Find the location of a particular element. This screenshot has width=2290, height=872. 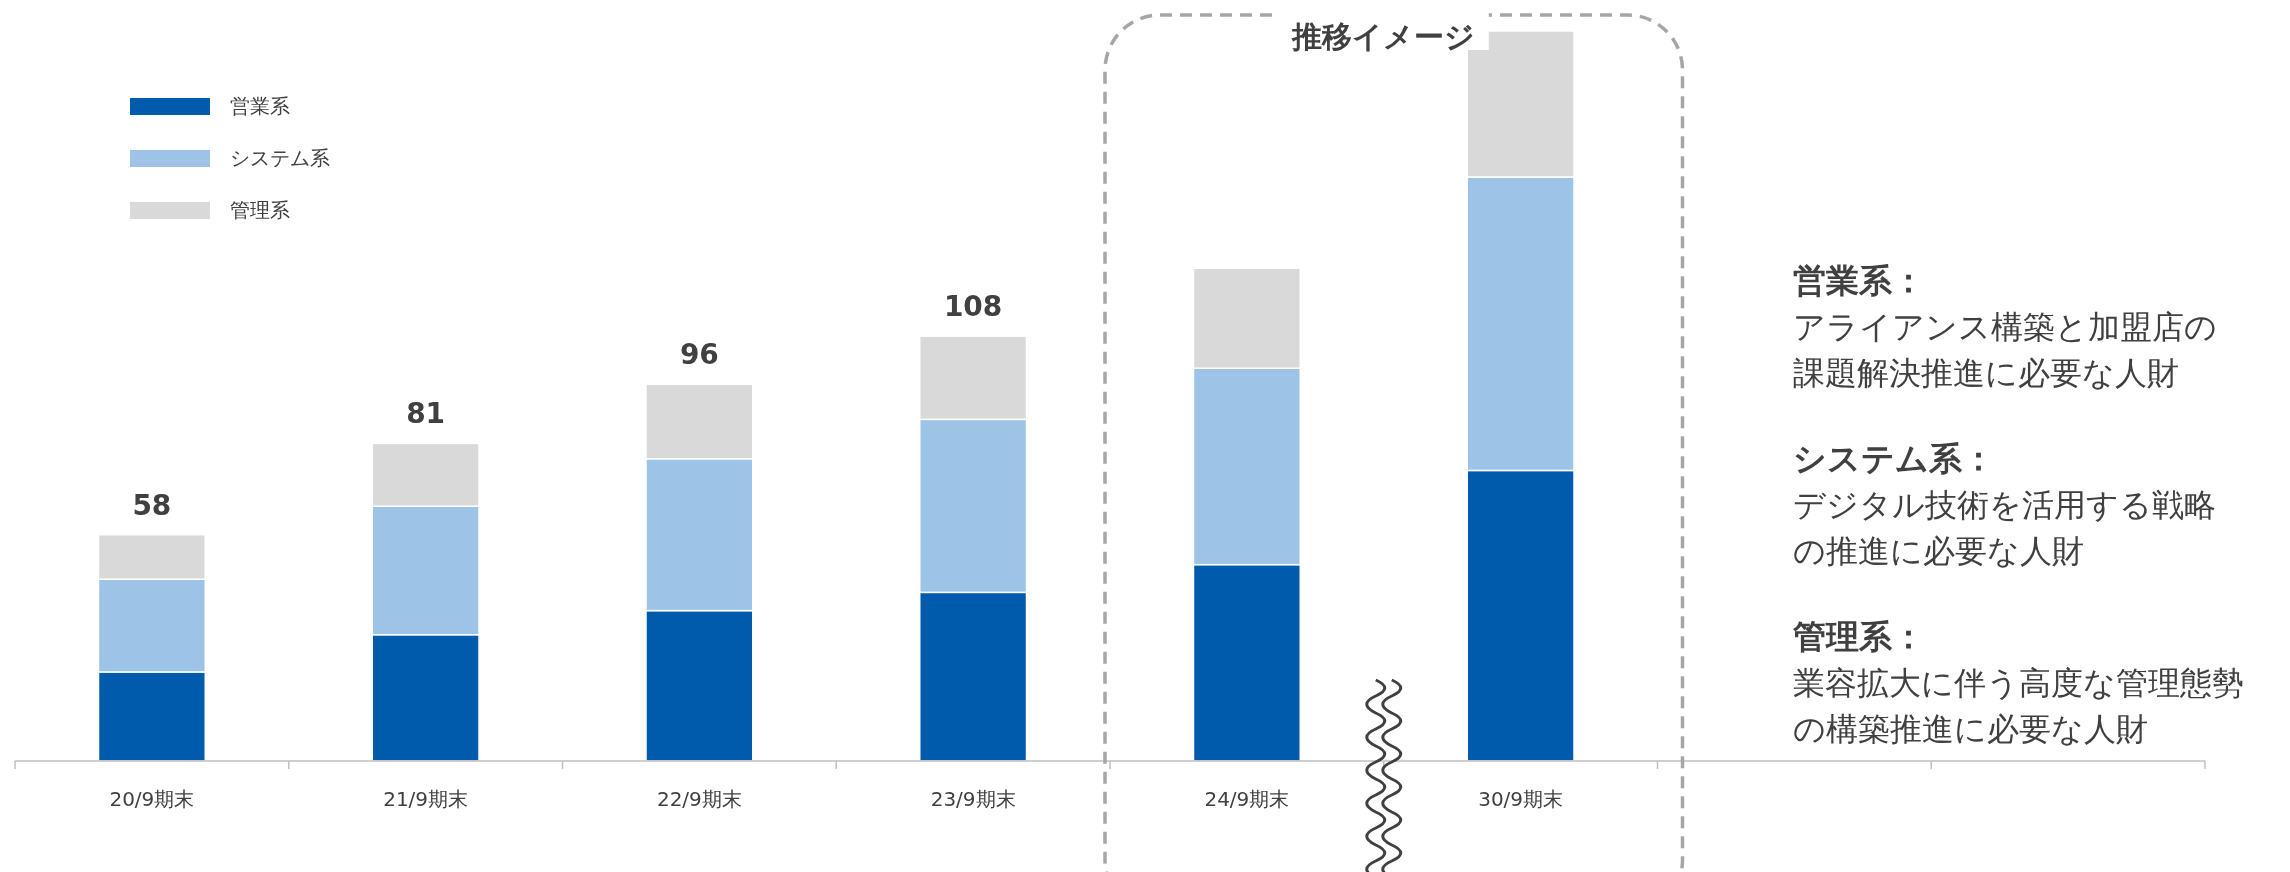

annotation: 58 is located at coordinates (152, 505).